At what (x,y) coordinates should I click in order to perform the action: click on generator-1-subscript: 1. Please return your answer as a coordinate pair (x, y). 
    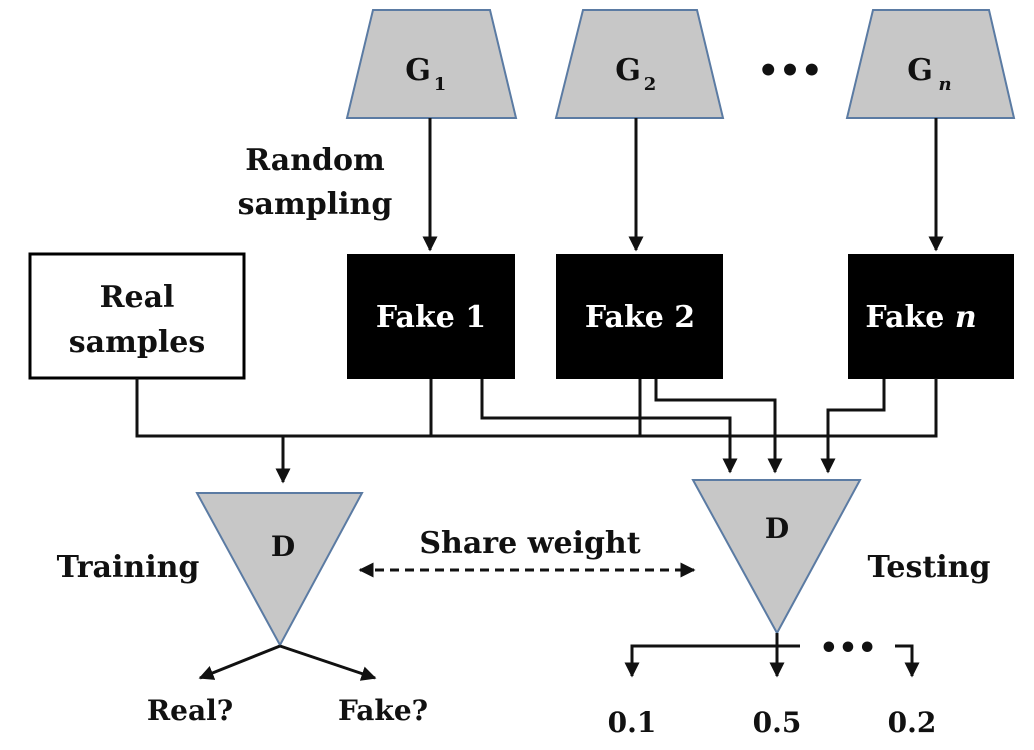
    Looking at the image, I should click on (440, 84).